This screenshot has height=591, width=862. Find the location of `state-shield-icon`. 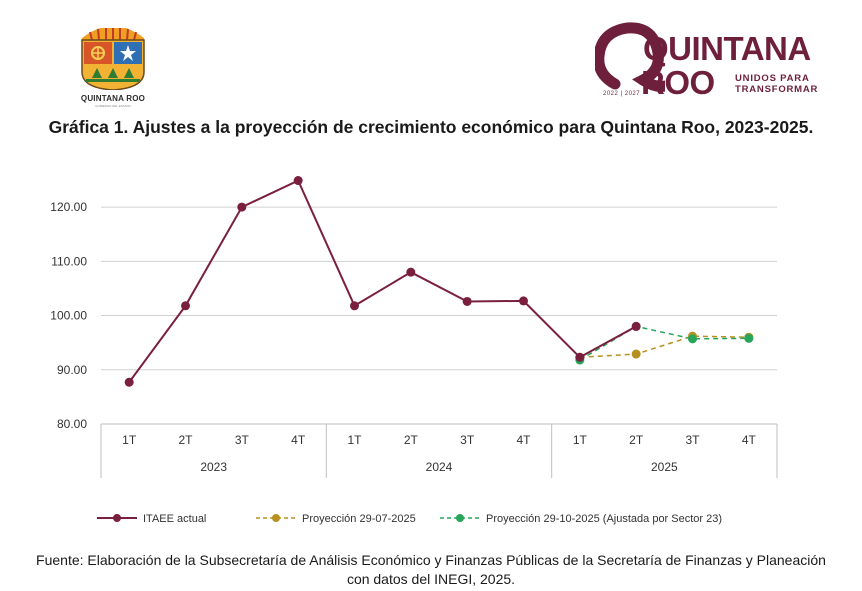

state-shield-icon is located at coordinates (113, 59).